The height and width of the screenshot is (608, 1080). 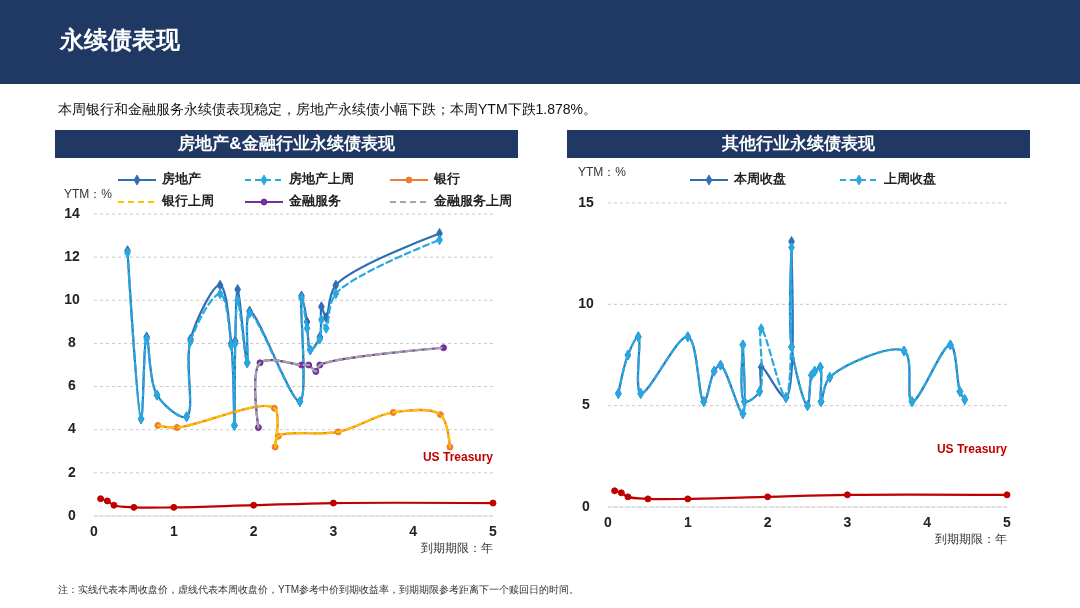 I want to click on legend-label: 本周收盘, so click(x=759, y=179).